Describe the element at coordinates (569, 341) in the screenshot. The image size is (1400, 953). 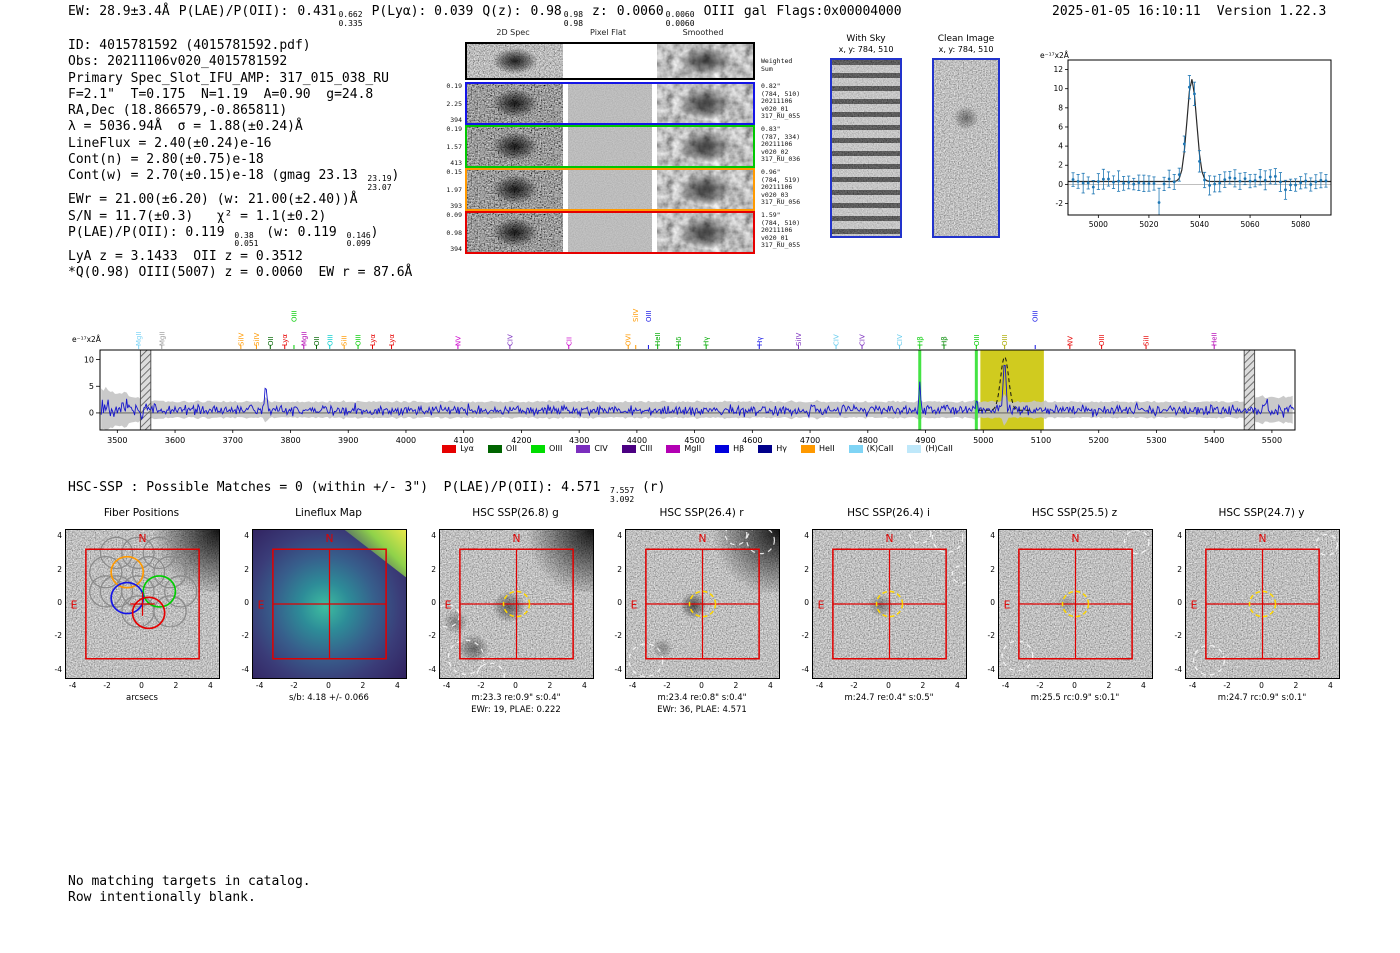
I see `emission-line-label: CII` at that location.